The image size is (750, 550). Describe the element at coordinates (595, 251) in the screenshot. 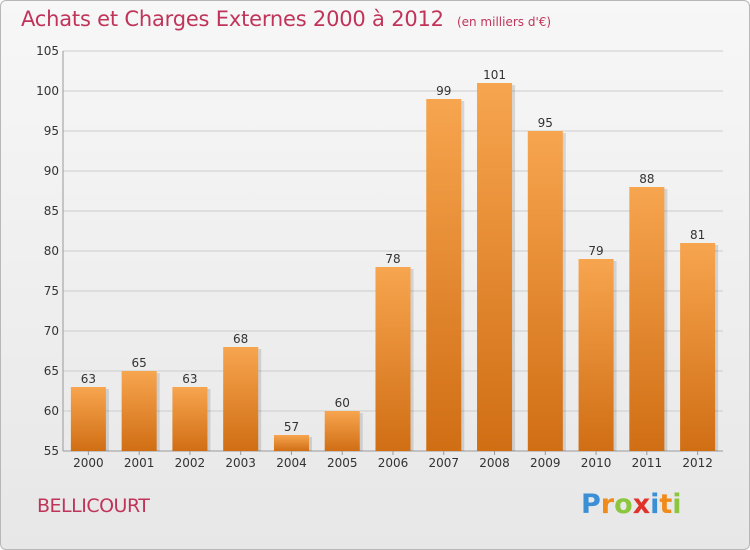

I see `data-label: 79` at that location.